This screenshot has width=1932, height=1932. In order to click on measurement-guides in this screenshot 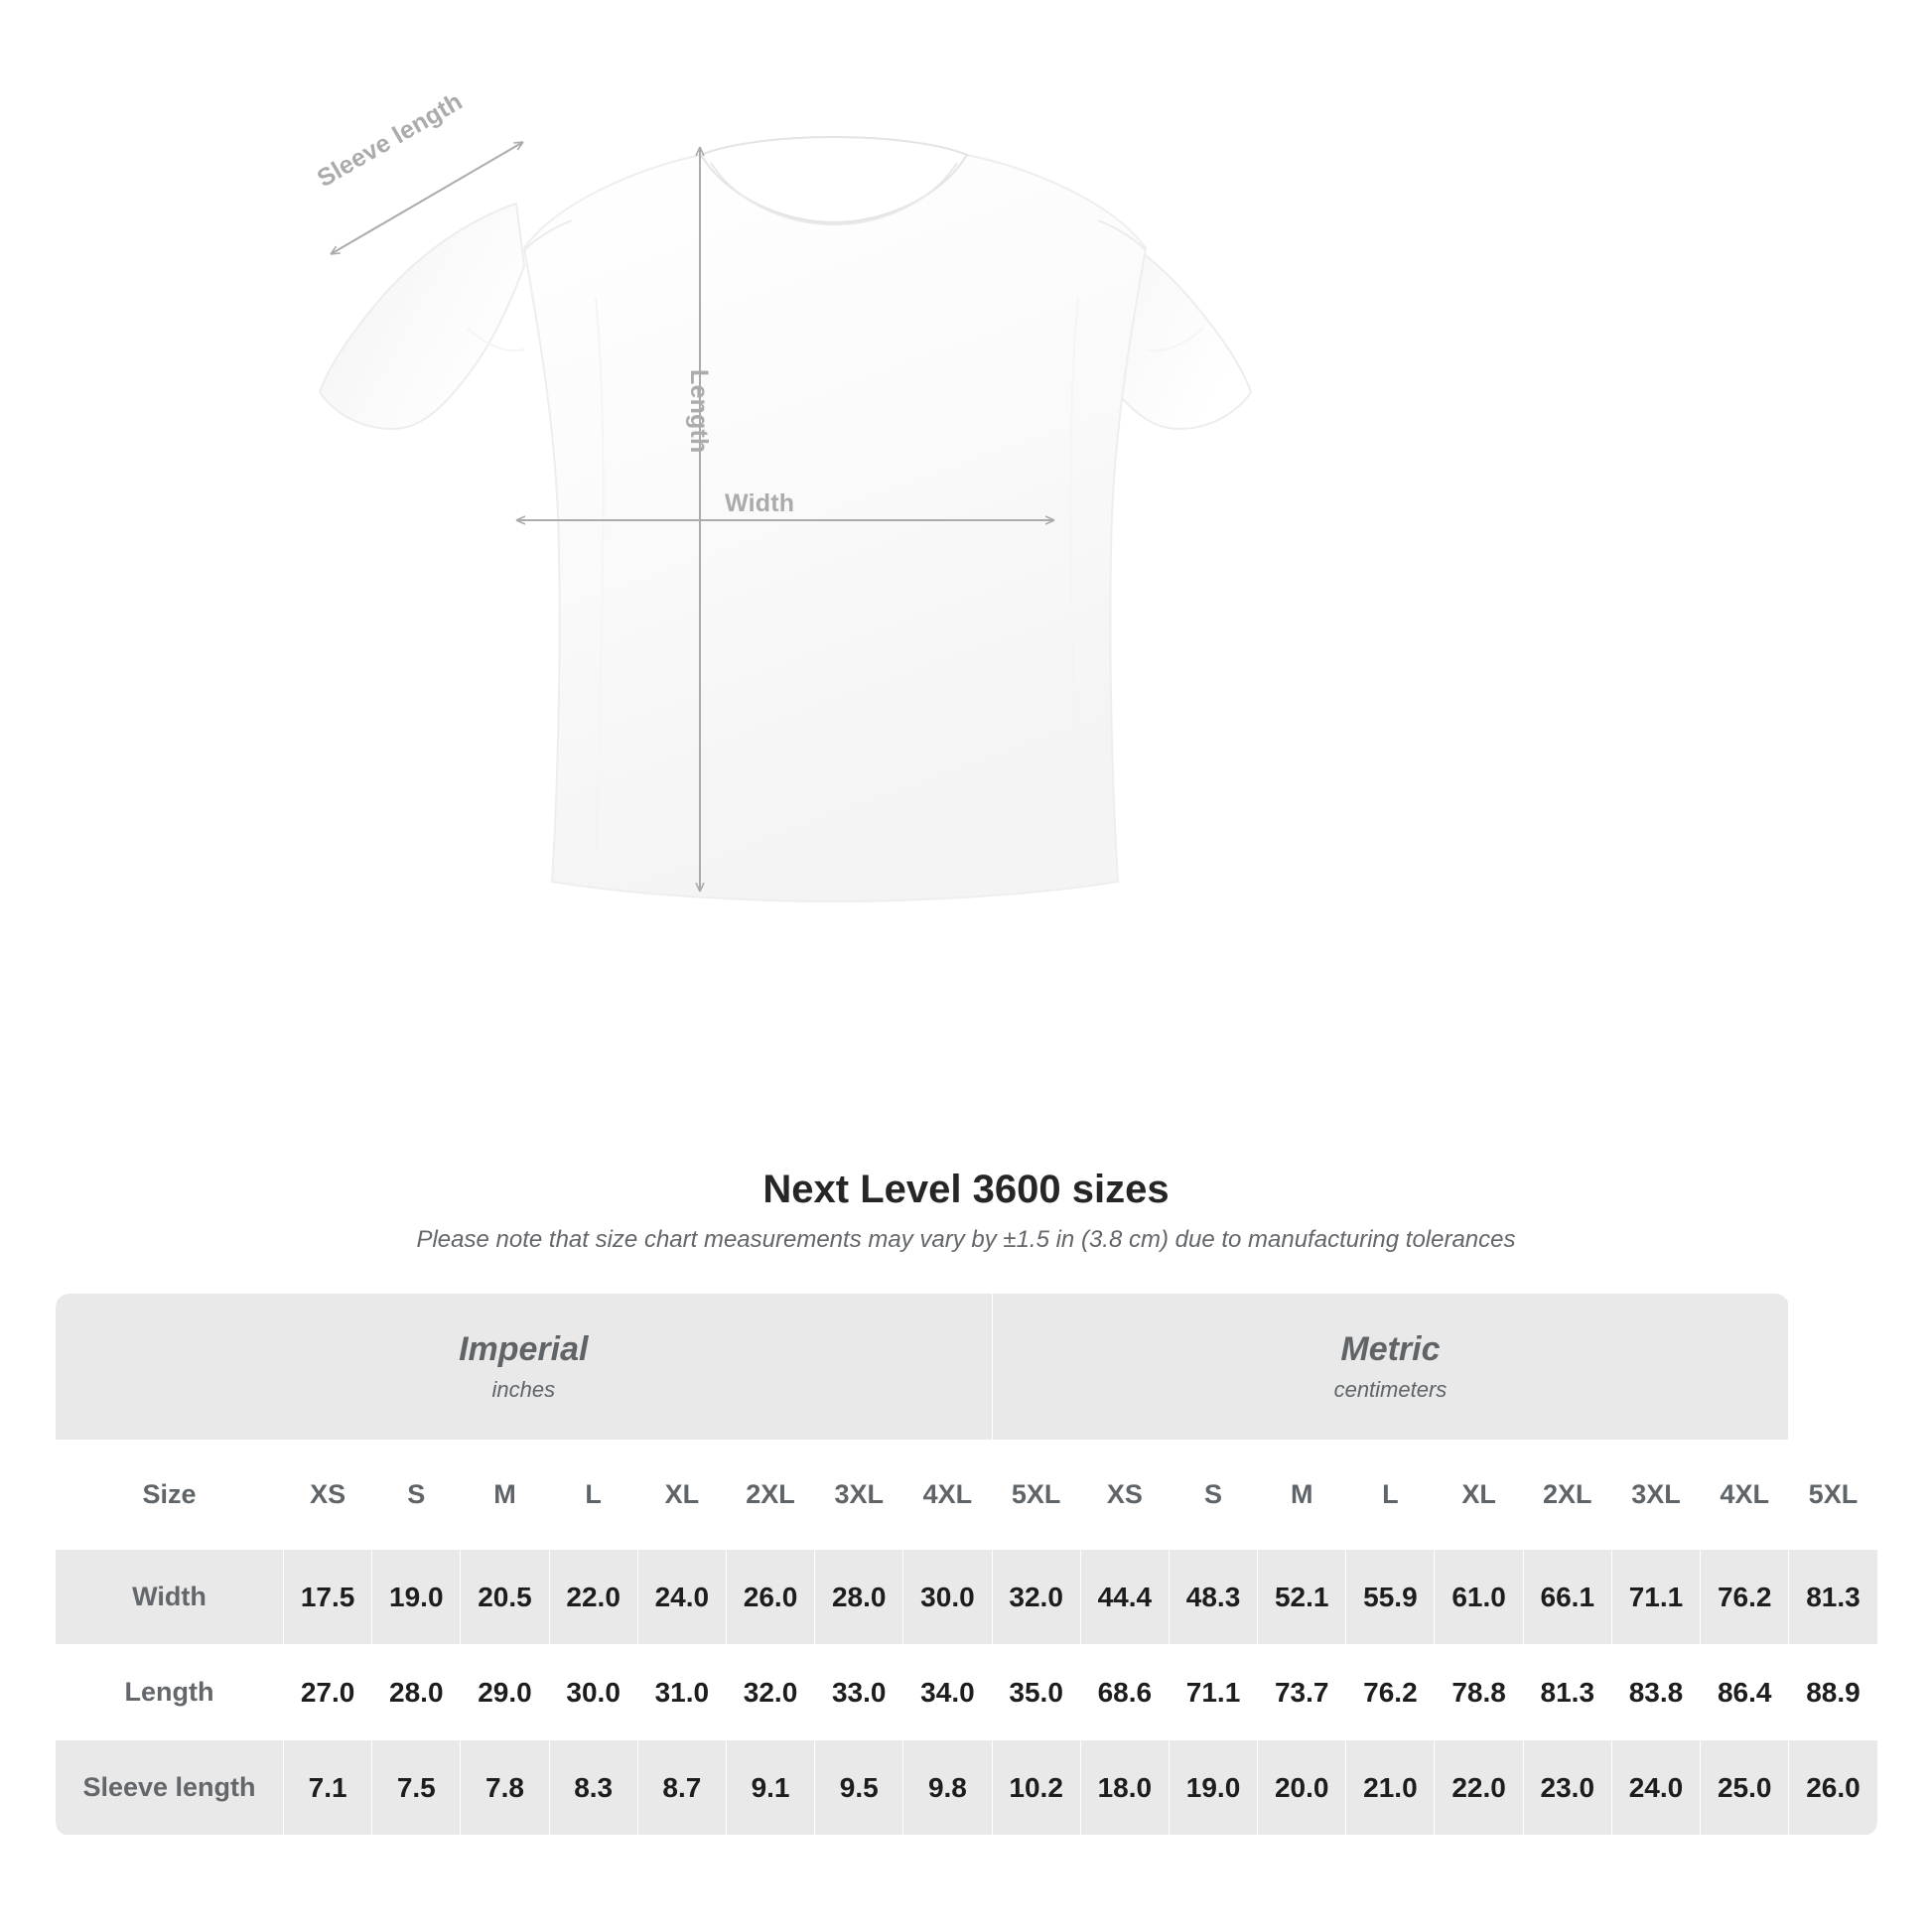, I will do `click(692, 516)`.